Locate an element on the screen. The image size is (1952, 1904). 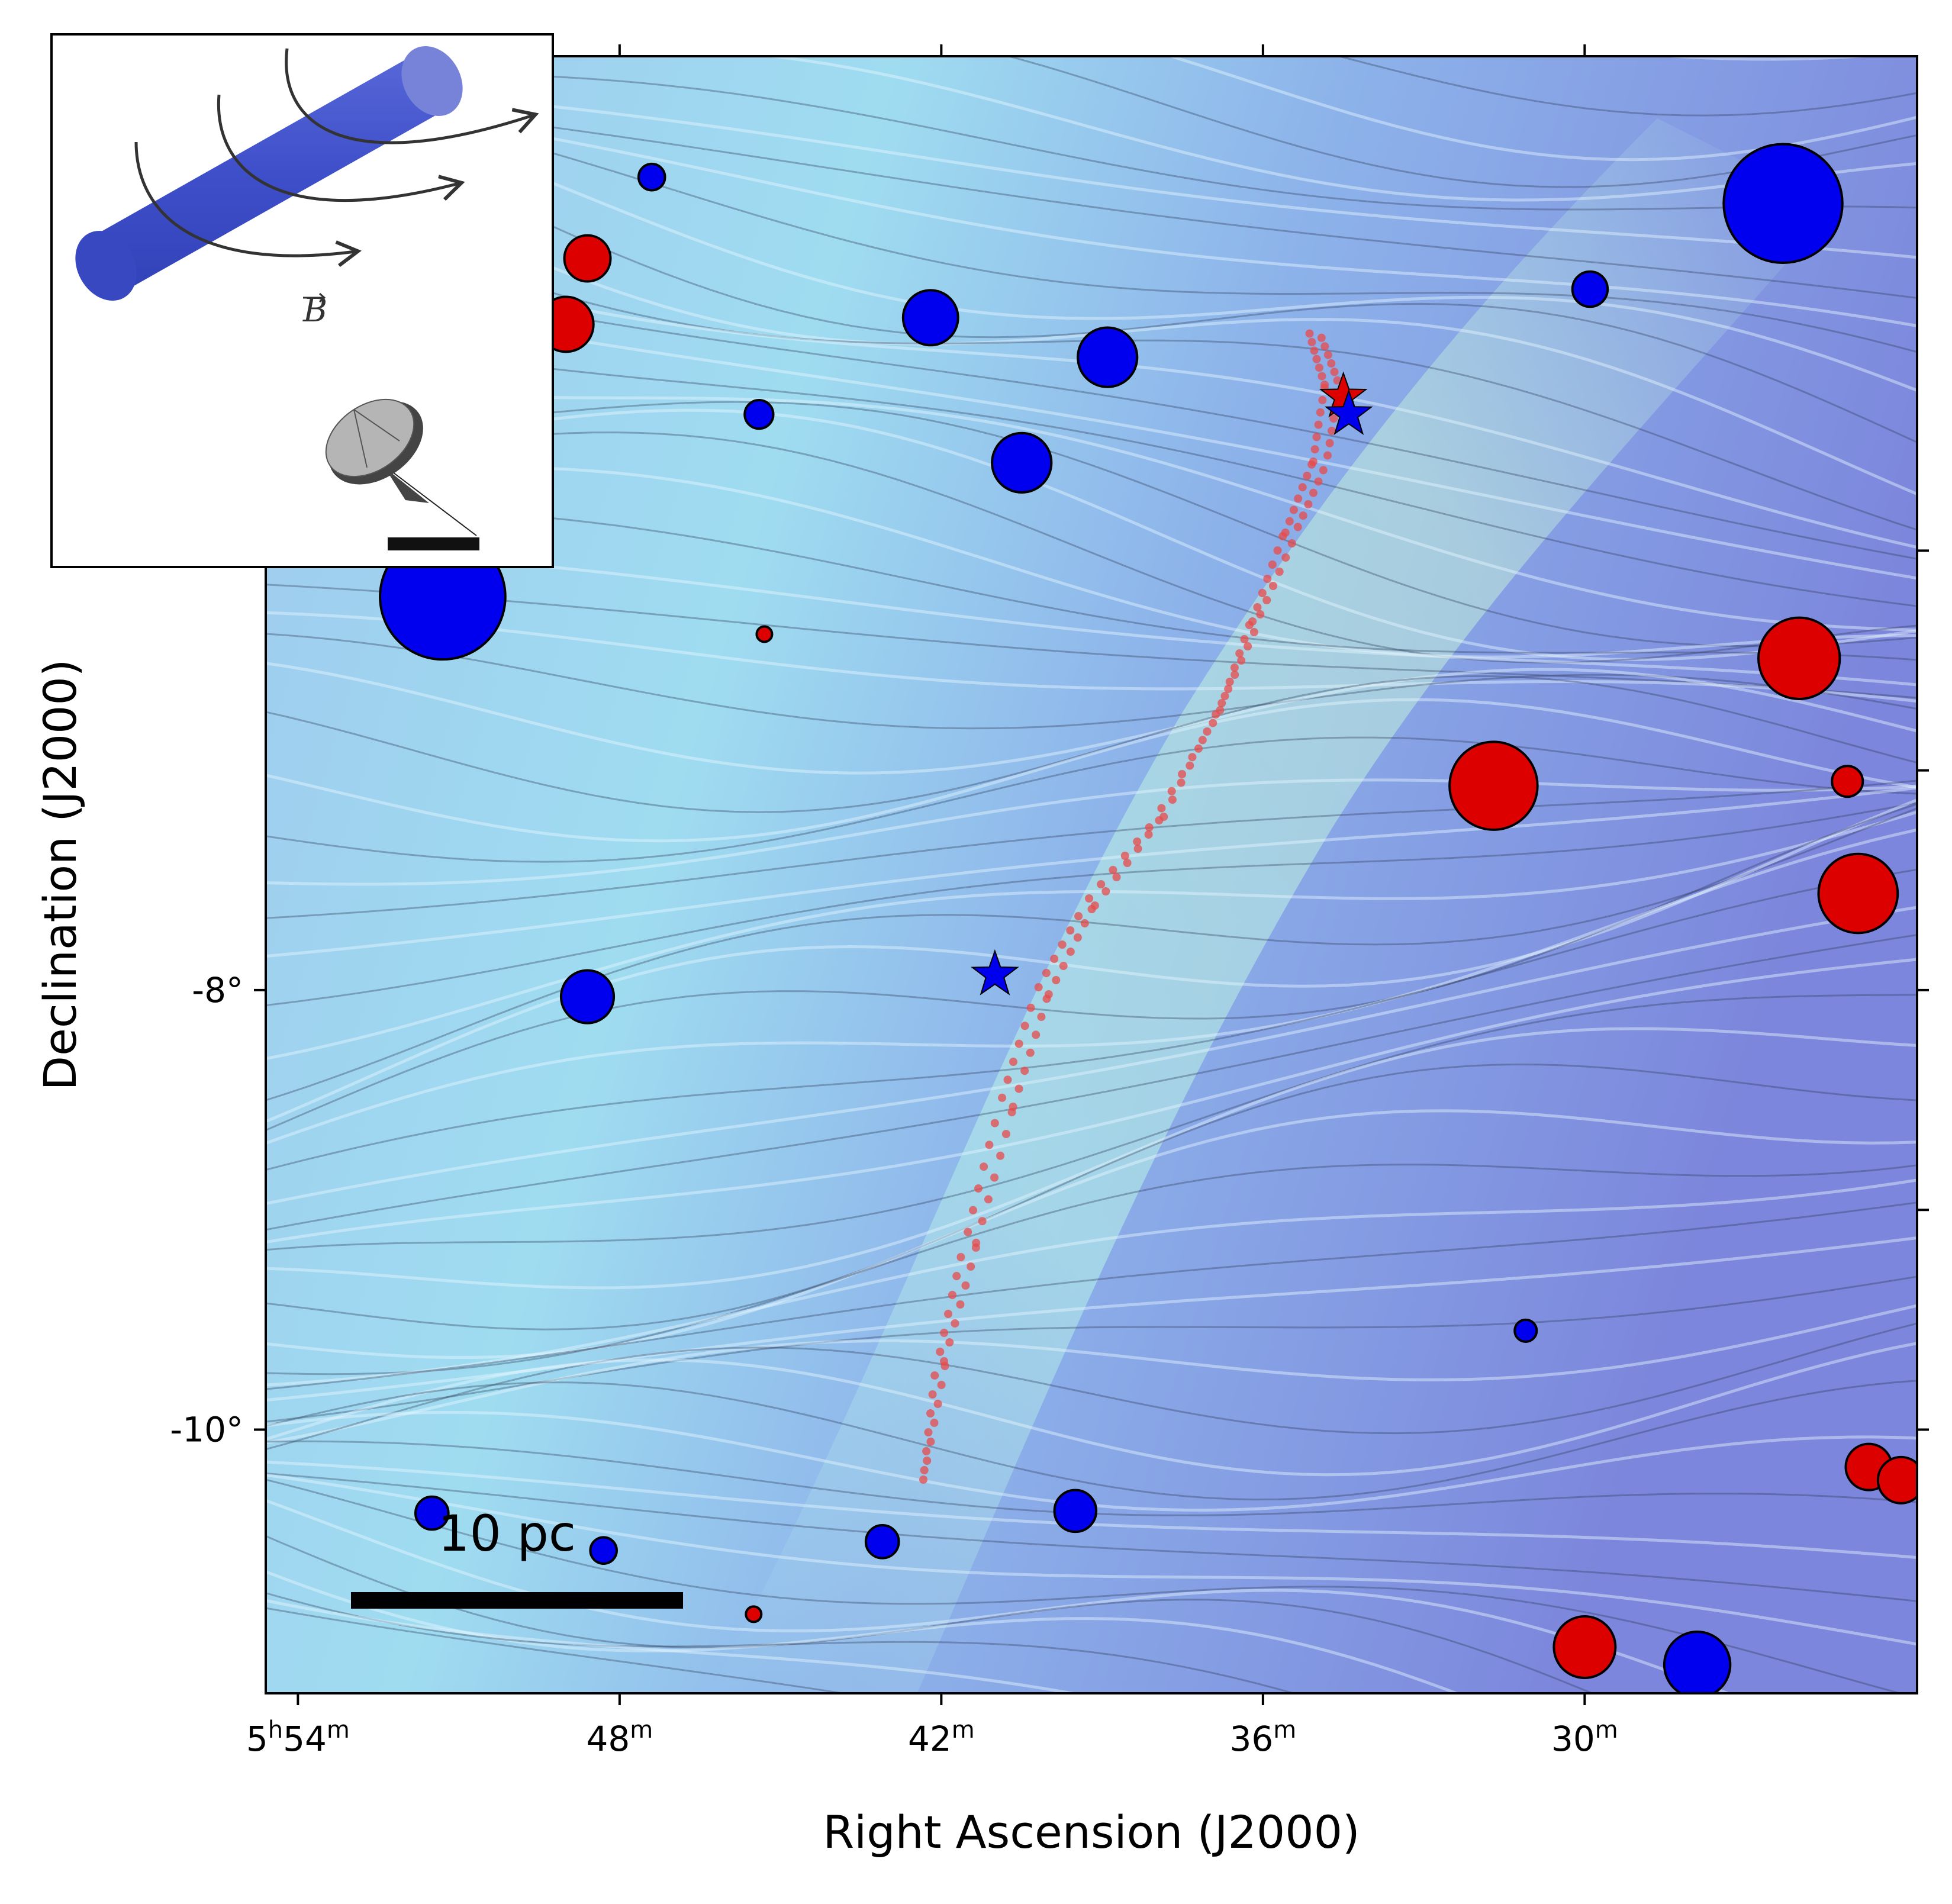
x-axis-label: Right Ascension (J2000) is located at coordinates (1091, 1832).